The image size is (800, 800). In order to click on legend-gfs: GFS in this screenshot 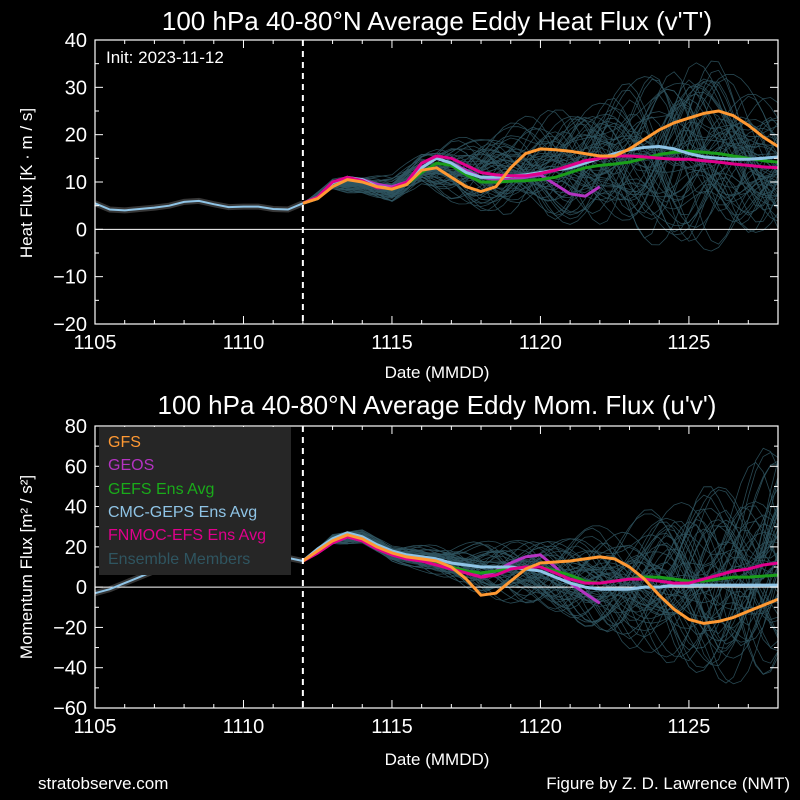, I will do `click(124, 442)`.